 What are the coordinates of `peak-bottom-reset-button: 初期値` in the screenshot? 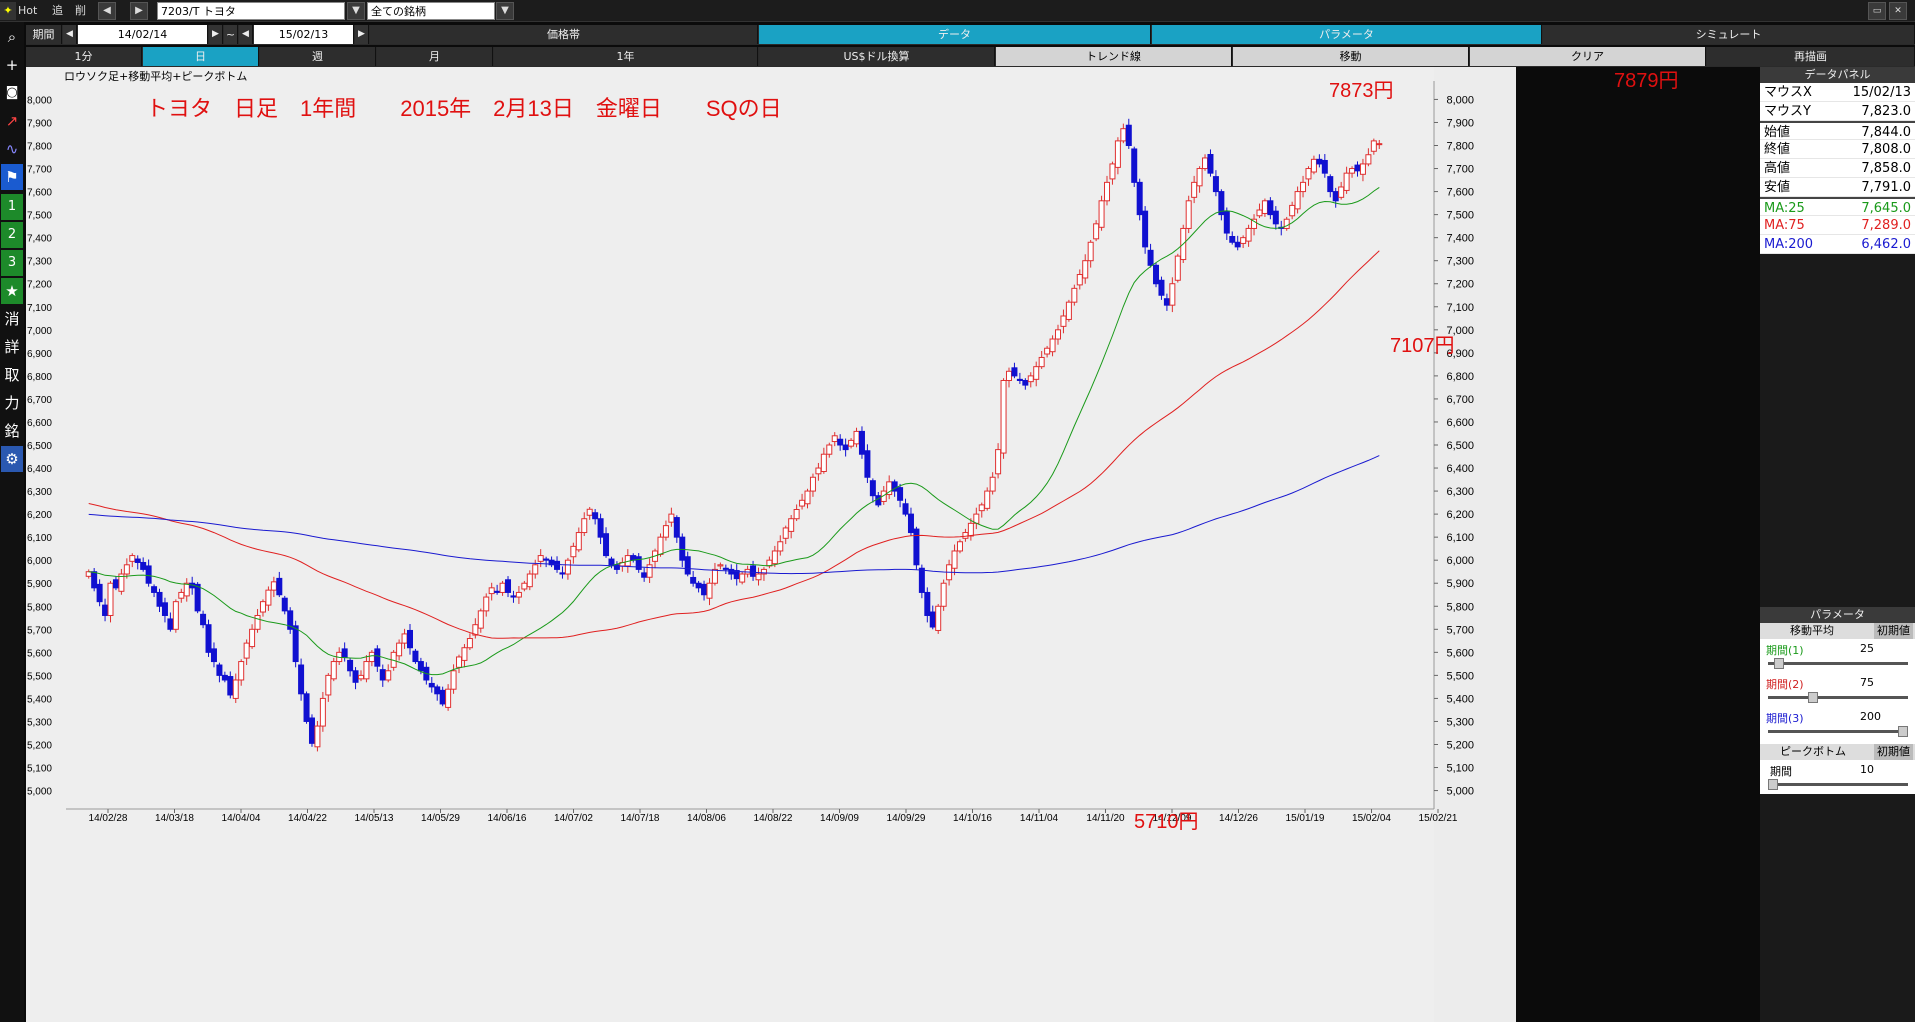 It's located at (1893, 752).